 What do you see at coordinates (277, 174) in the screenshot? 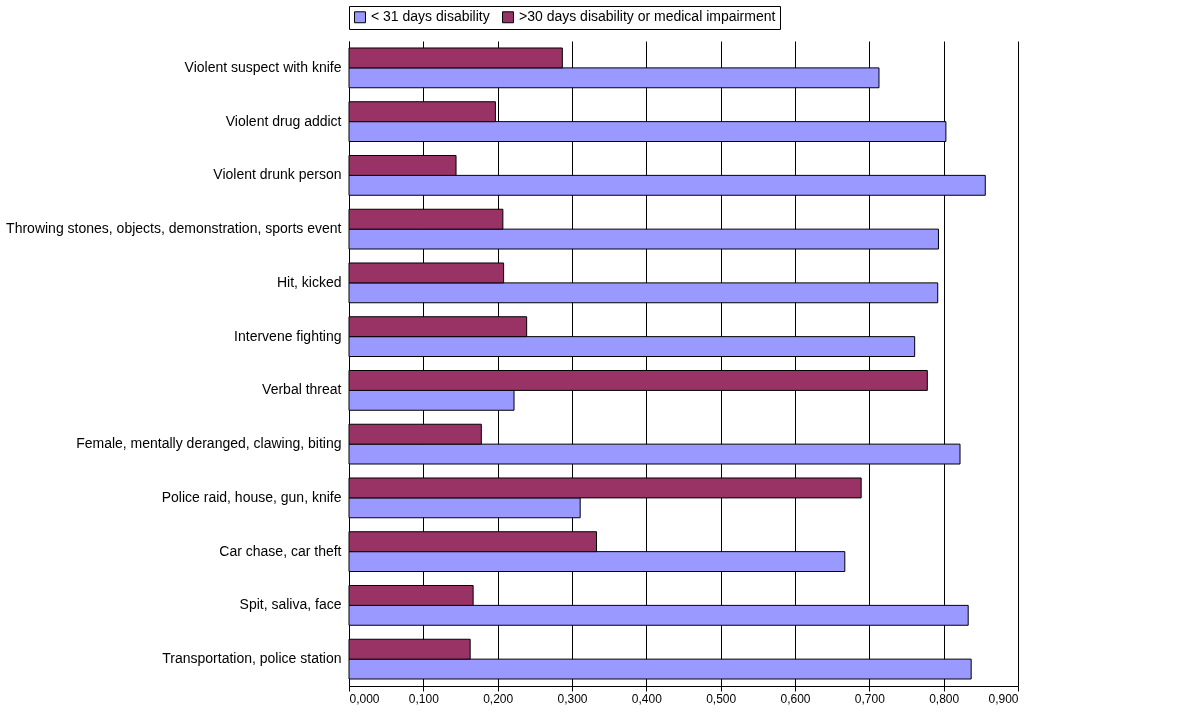
I see `y-tick-label: Violent drunk person` at bounding box center [277, 174].